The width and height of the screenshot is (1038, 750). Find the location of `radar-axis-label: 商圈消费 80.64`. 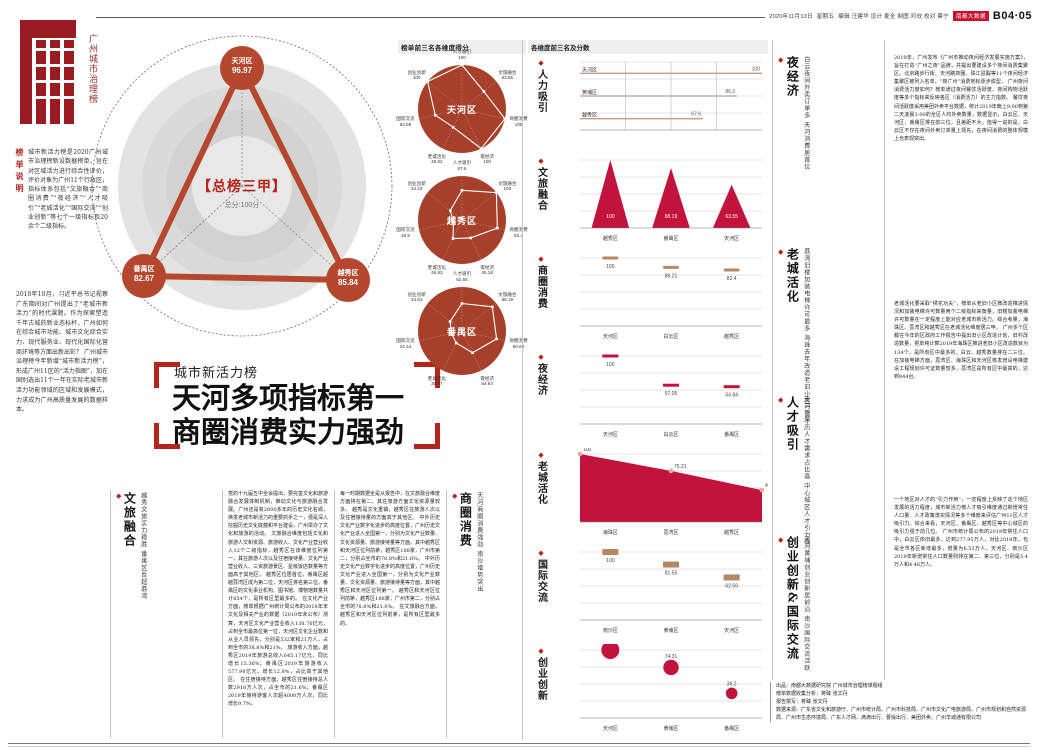

radar-axis-label: 商圈消费 80.64 is located at coordinates (519, 343).